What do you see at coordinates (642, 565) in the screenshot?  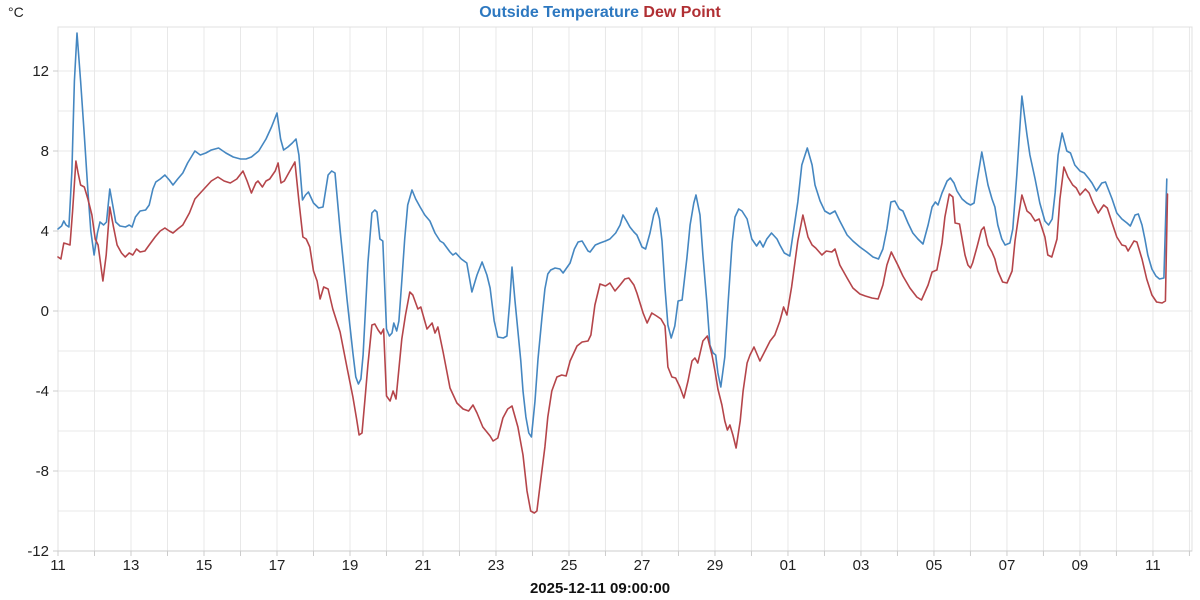 I see `x-axis-tick-label: 27` at bounding box center [642, 565].